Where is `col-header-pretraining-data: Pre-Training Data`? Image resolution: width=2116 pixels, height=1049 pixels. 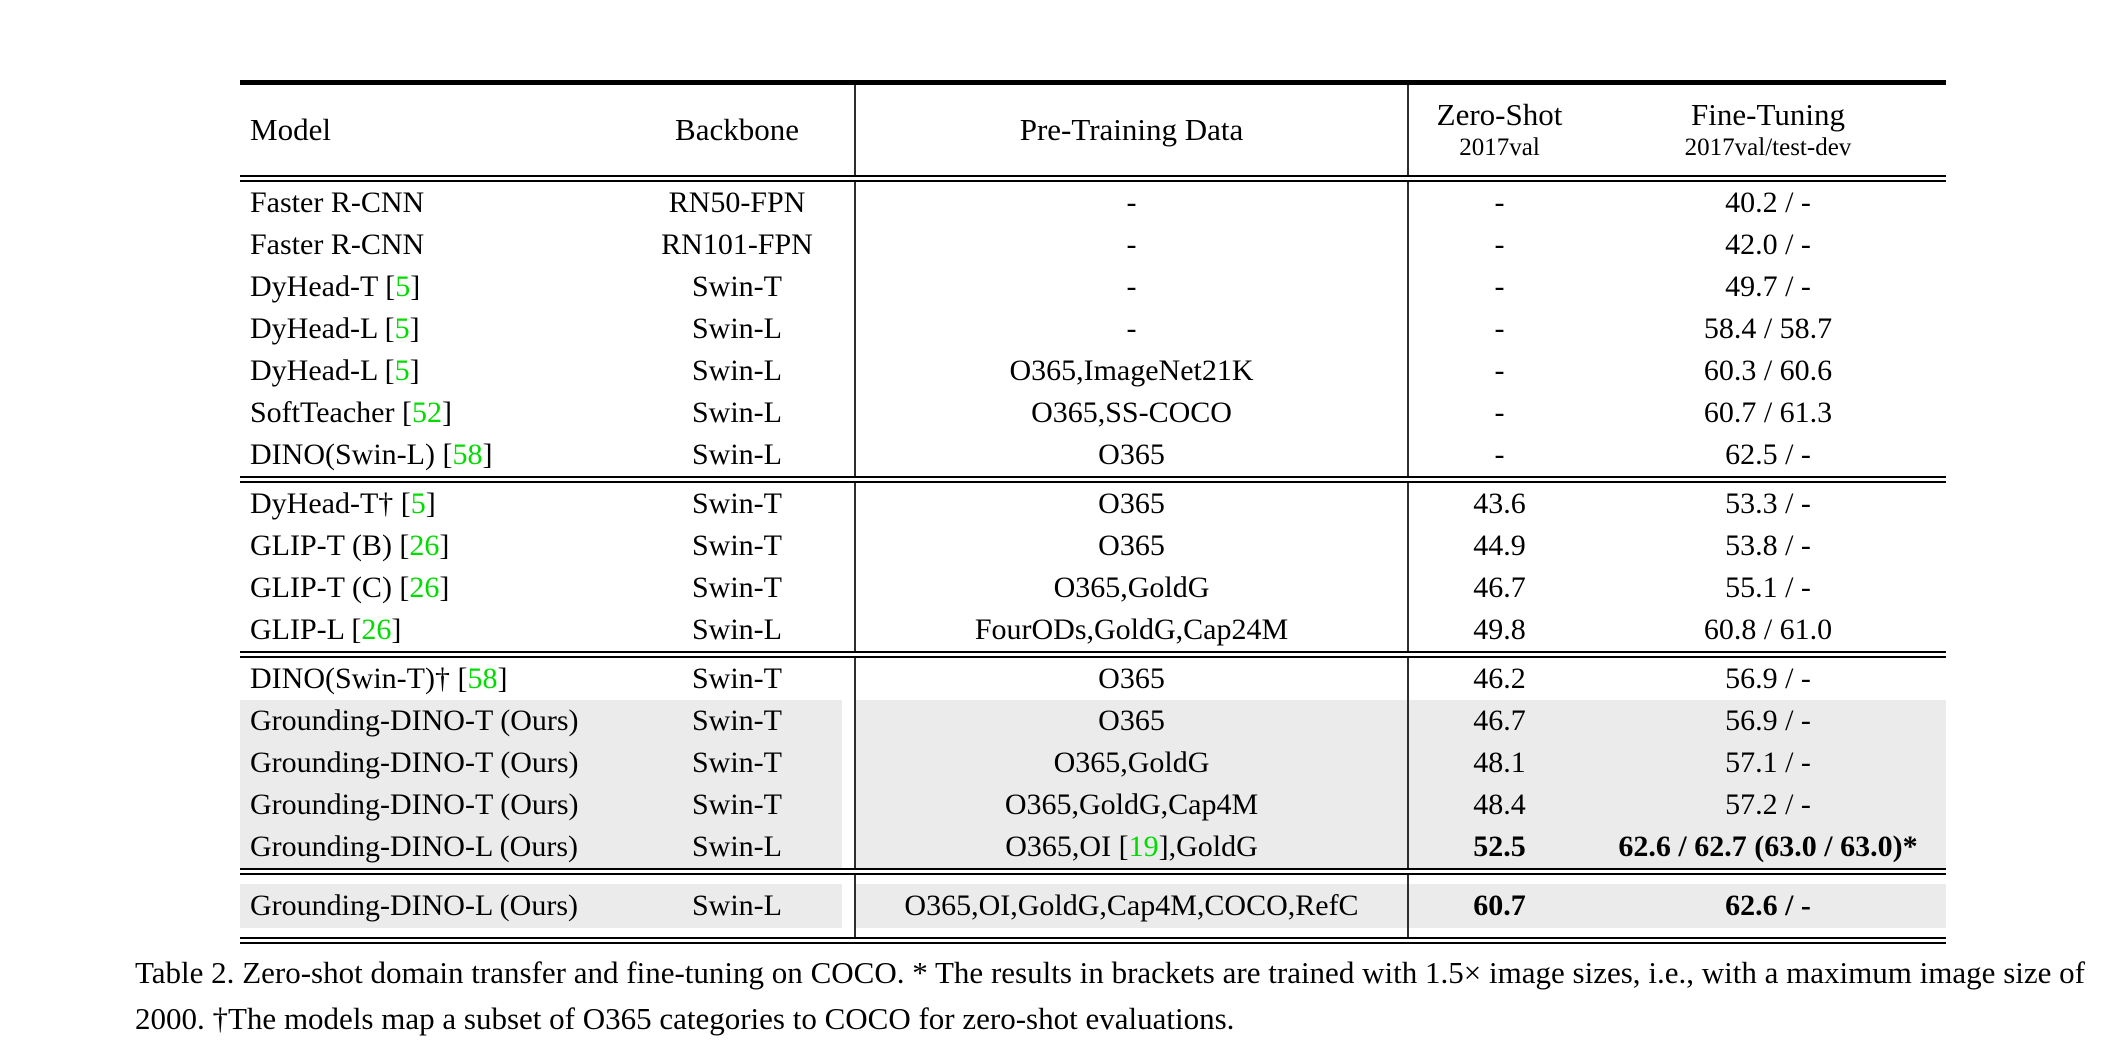
col-header-pretraining-data: Pre-Training Data is located at coordinates (1131, 130).